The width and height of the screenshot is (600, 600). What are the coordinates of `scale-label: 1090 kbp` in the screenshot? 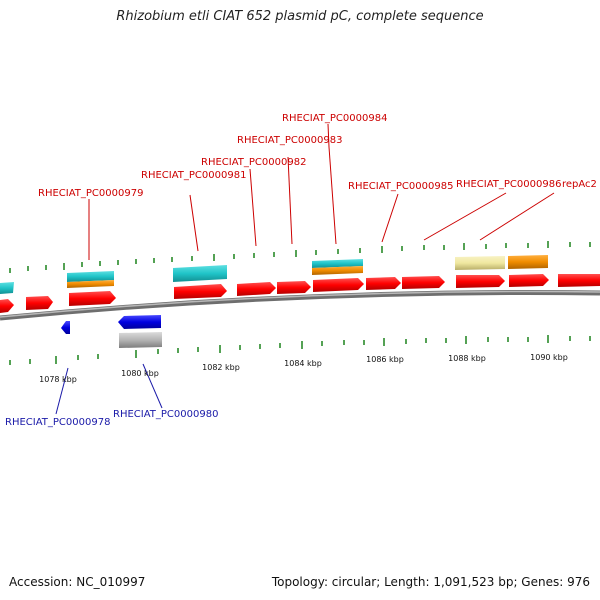 It's located at (549, 357).